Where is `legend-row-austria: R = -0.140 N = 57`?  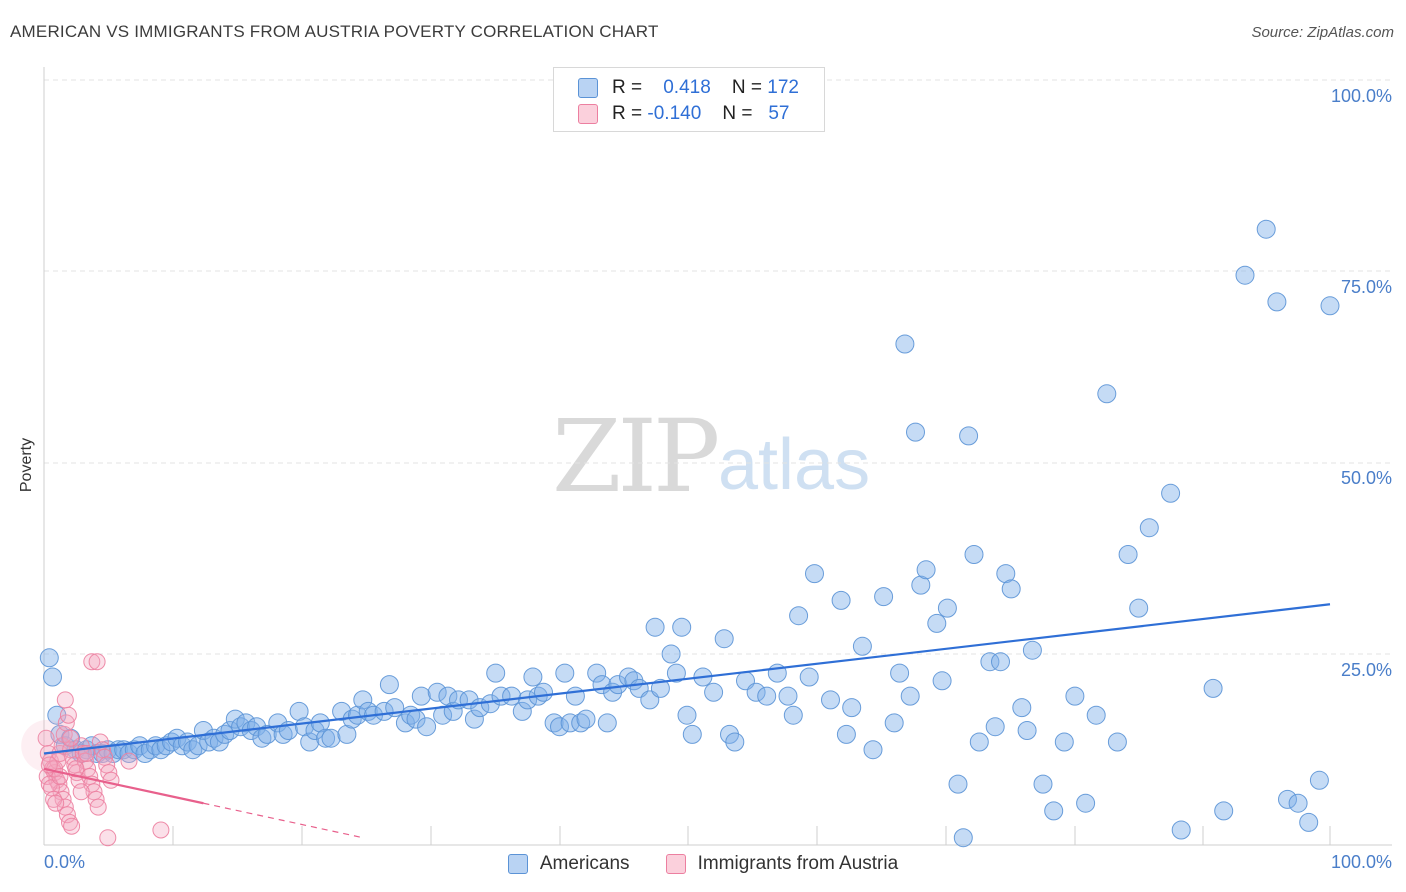 legend-row-austria: R = -0.140 N = 57 is located at coordinates (683, 114).